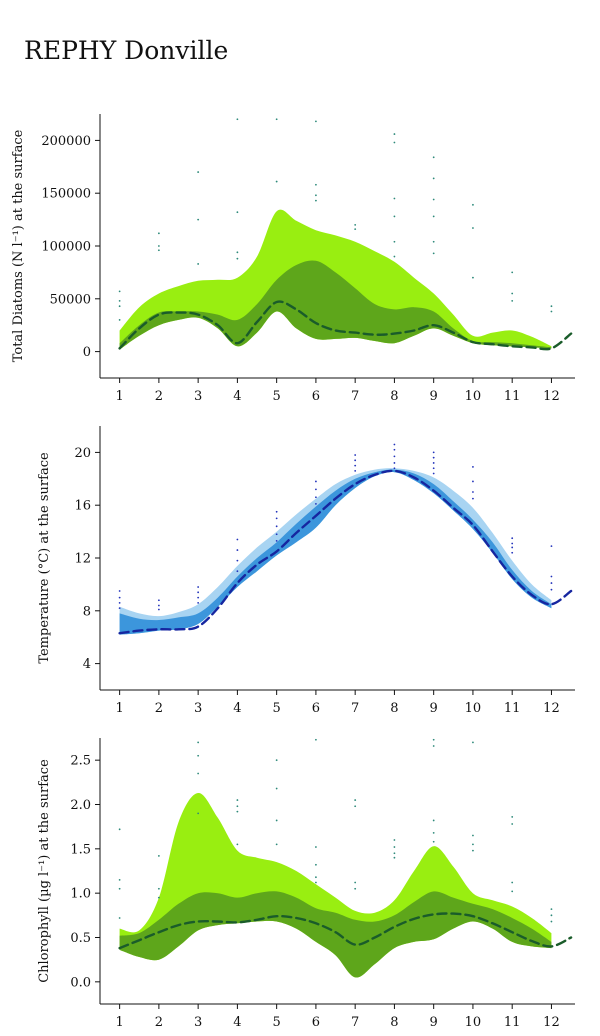 The height and width of the screenshot is (1036, 600). I want to click on y-tick-label: 50000, so click(70, 299).